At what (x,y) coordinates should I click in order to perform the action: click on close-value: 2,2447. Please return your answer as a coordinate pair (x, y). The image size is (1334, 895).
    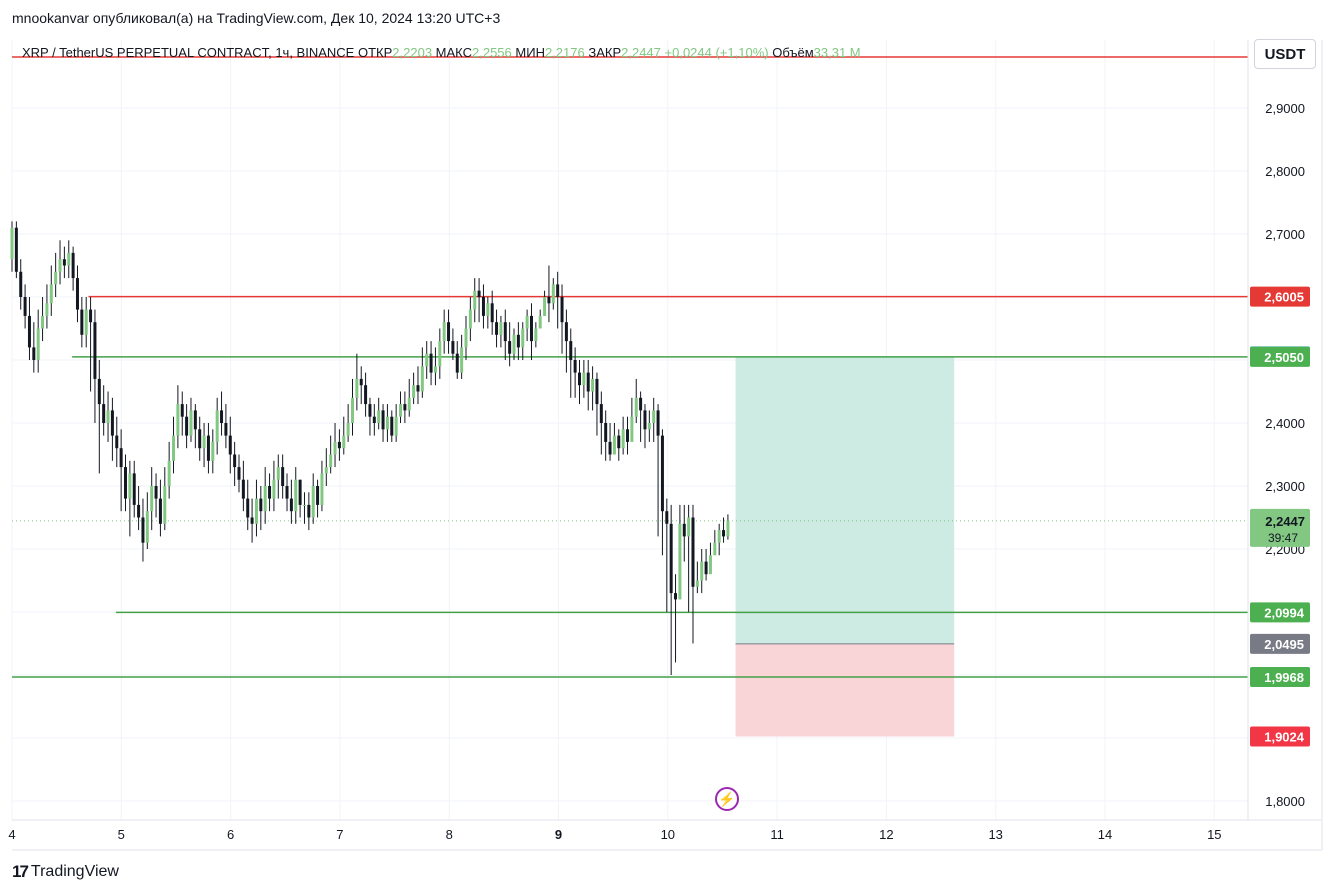
    Looking at the image, I should click on (641, 52).